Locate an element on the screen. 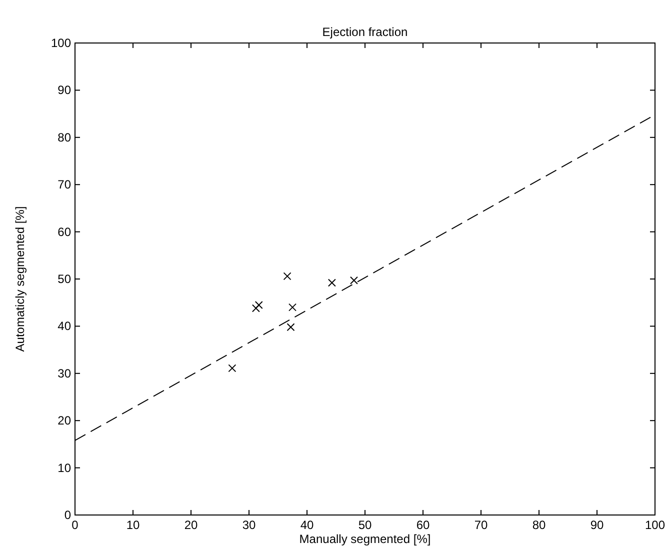 This screenshot has width=670, height=547. y-tick-label: 0 is located at coordinates (68, 515).